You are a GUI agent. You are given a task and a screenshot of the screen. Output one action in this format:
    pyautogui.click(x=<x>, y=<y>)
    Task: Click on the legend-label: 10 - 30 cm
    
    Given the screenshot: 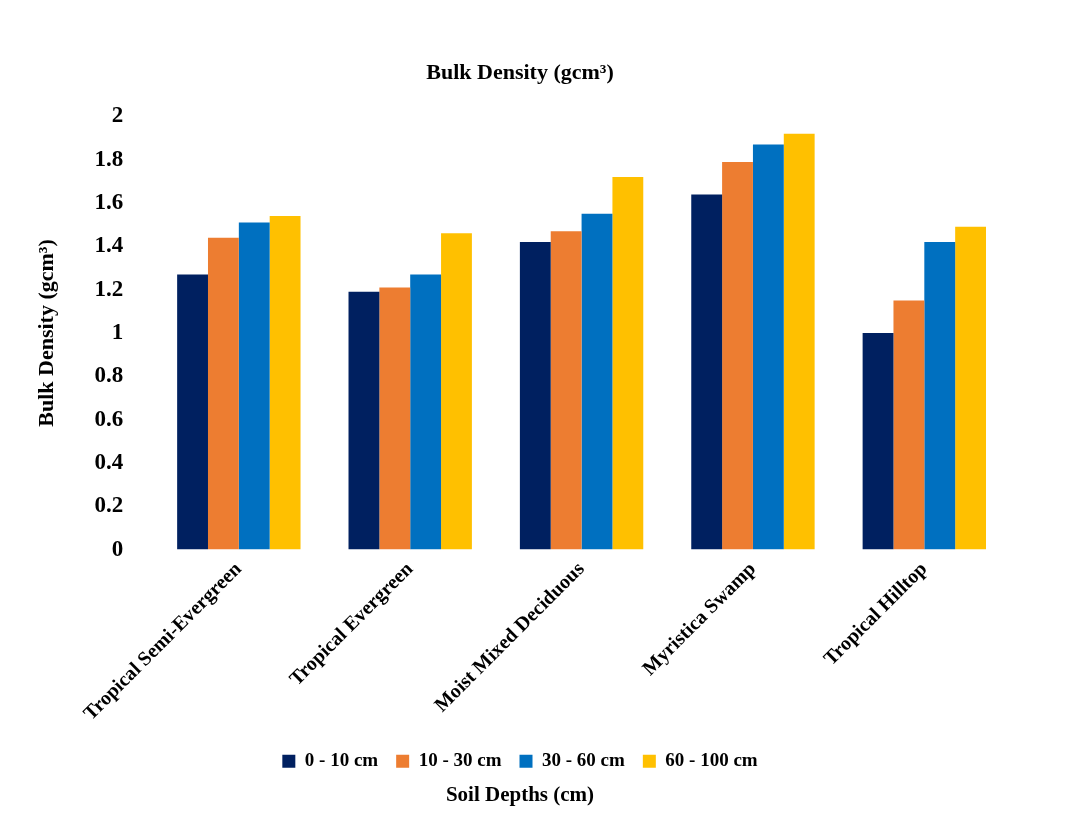 What is the action you would take?
    pyautogui.click(x=460, y=760)
    